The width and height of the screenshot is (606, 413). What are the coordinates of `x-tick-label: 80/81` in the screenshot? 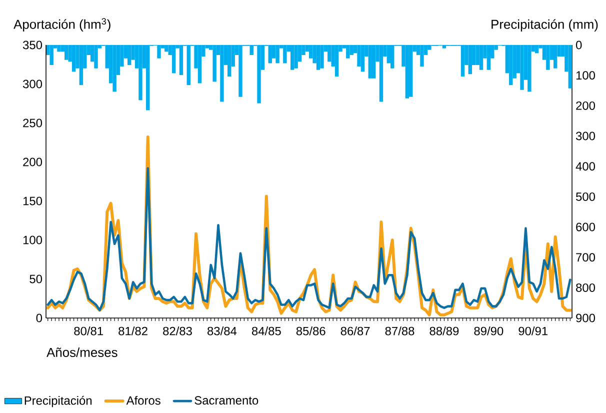 It's located at (88, 331).